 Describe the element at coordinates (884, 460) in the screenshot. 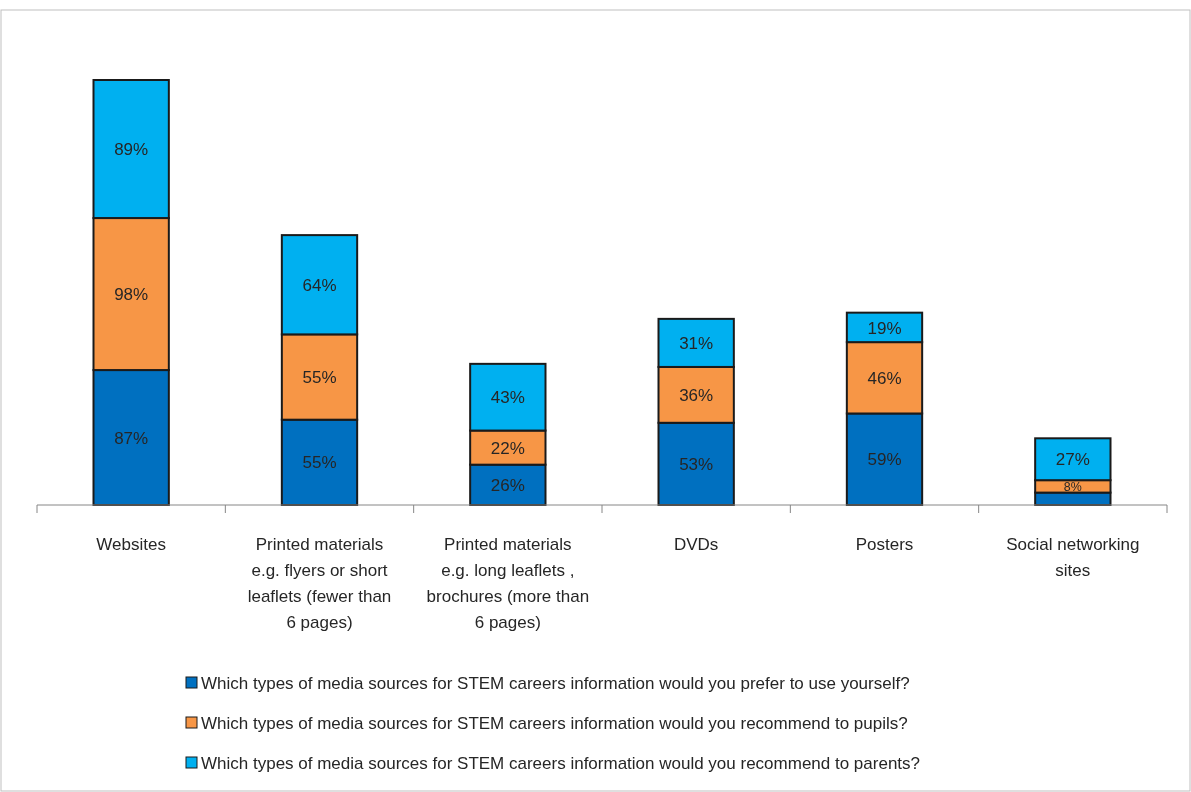

I see `data-label: 59%` at that location.